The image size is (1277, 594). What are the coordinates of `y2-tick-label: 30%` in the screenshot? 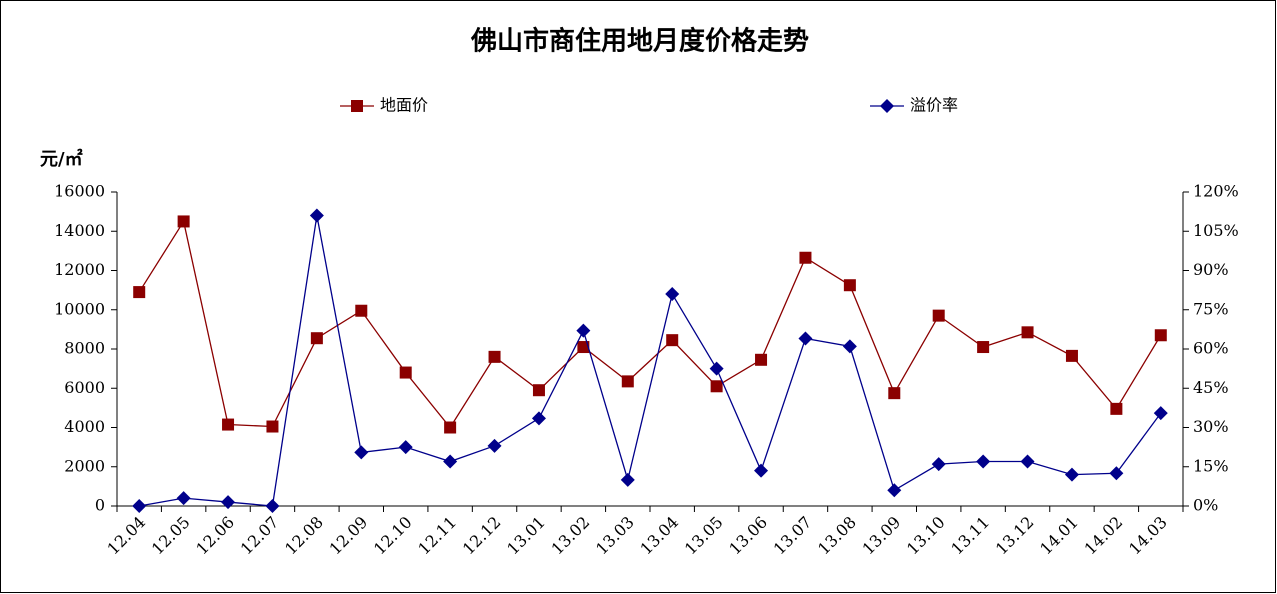 It's located at (1211, 426).